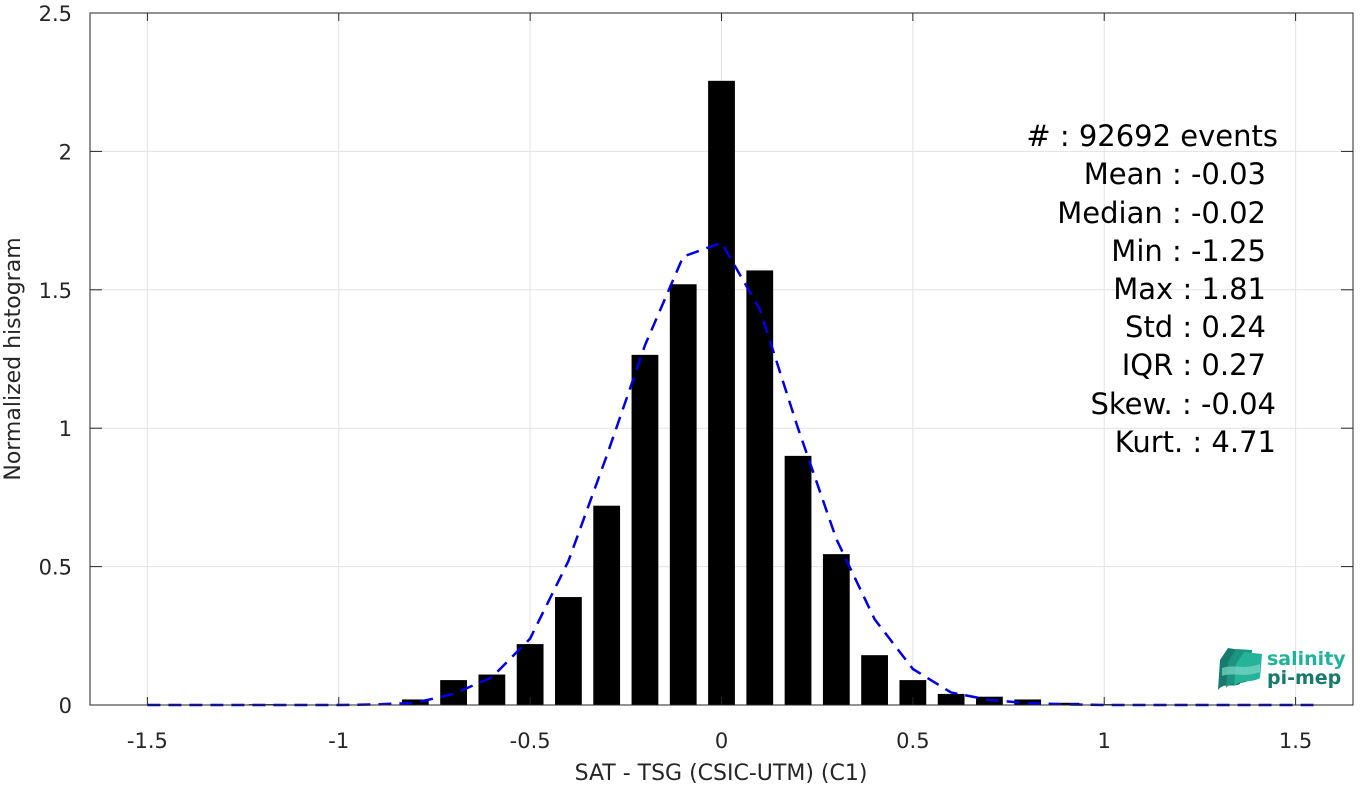 This screenshot has height=785, width=1367. I want to click on x-tick-label: 0, so click(721, 741).